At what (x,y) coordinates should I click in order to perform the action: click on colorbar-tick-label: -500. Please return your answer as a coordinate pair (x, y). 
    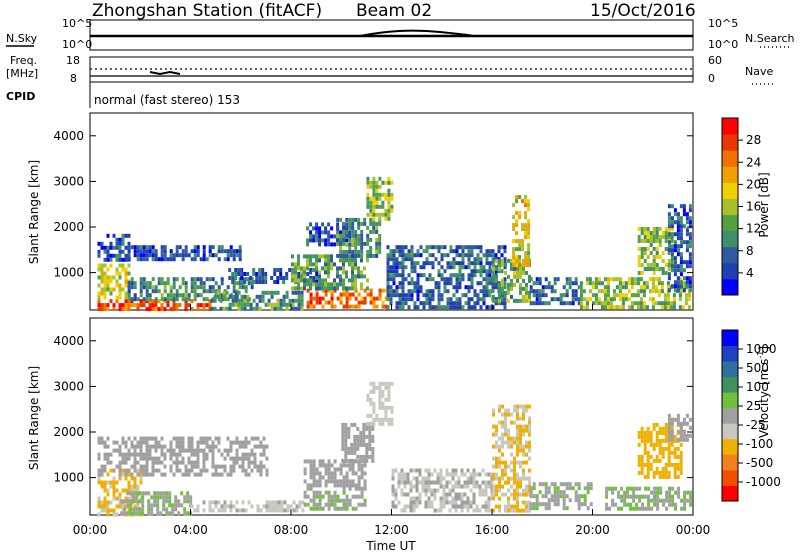
    Looking at the image, I should click on (759, 463).